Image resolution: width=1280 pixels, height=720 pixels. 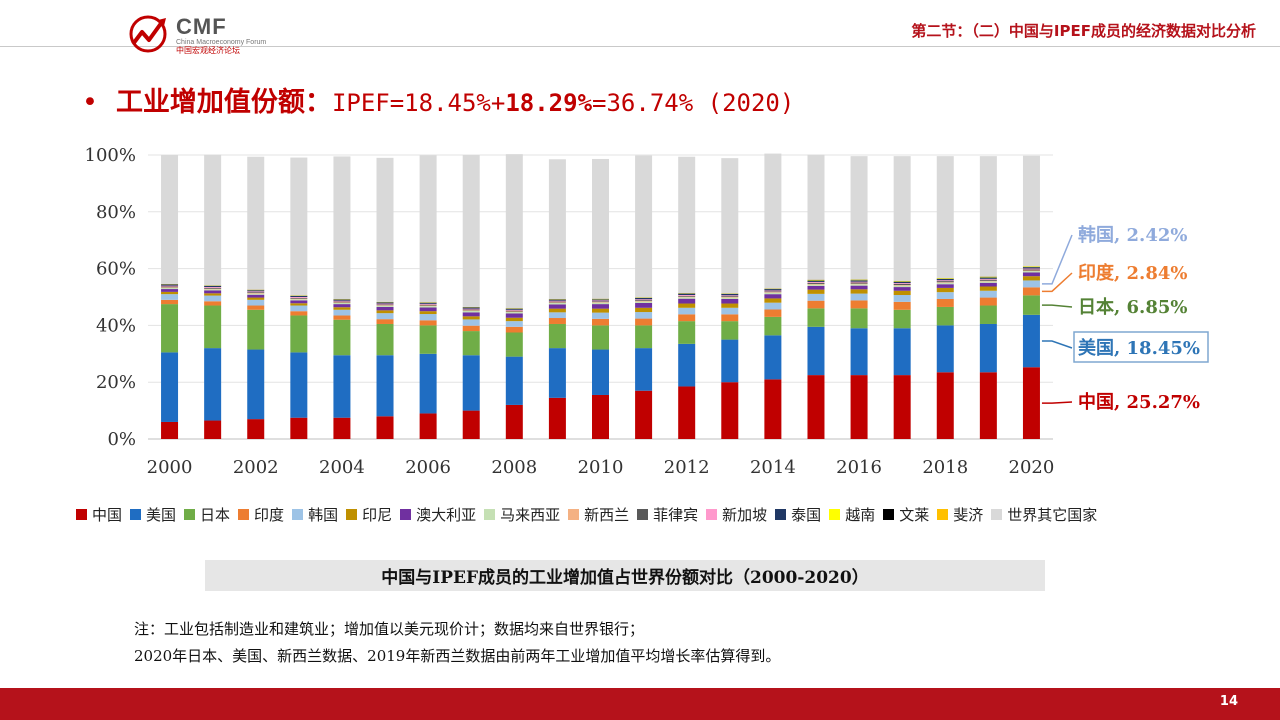 I want to click on section-title: 第二节：（二）中国与IPEF成员的经济数据对比分析, so click(x=1083, y=31).